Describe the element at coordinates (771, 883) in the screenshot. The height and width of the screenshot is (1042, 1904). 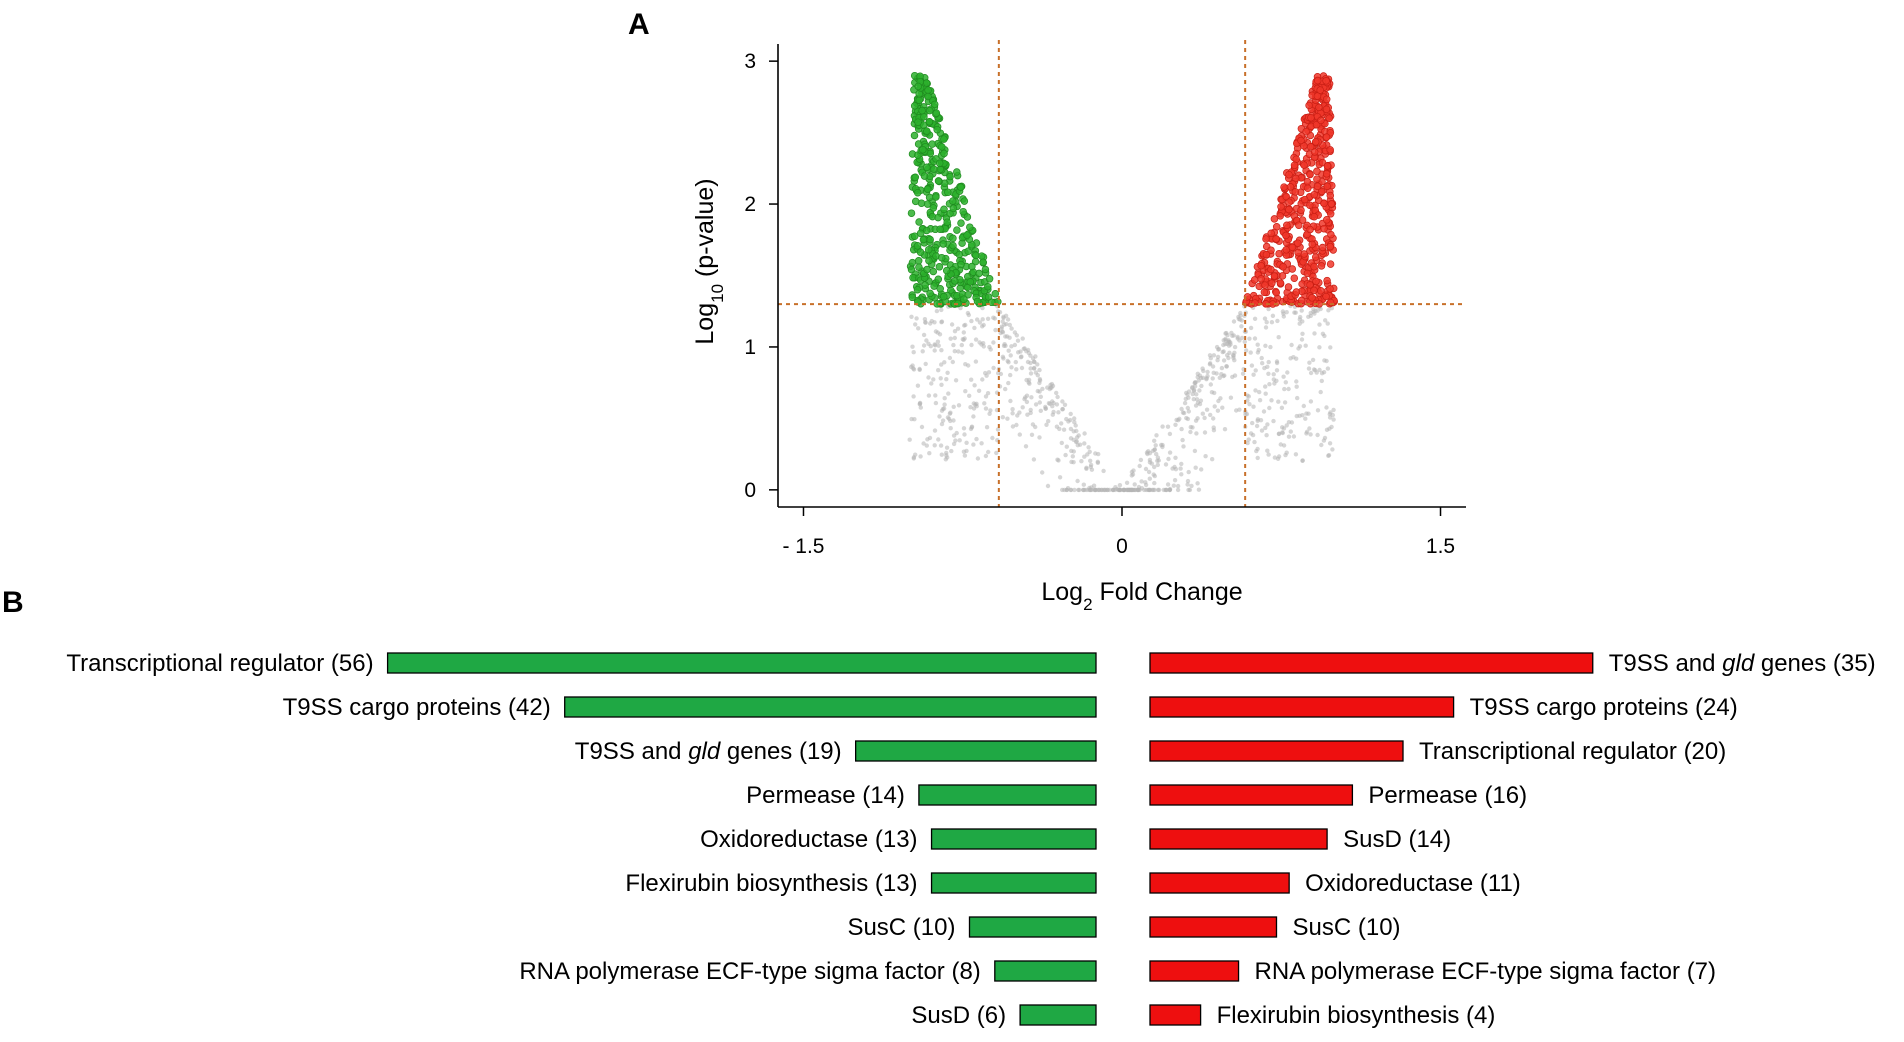
I see `down-bar-label: Flexirubin biosynthesis (13)` at that location.